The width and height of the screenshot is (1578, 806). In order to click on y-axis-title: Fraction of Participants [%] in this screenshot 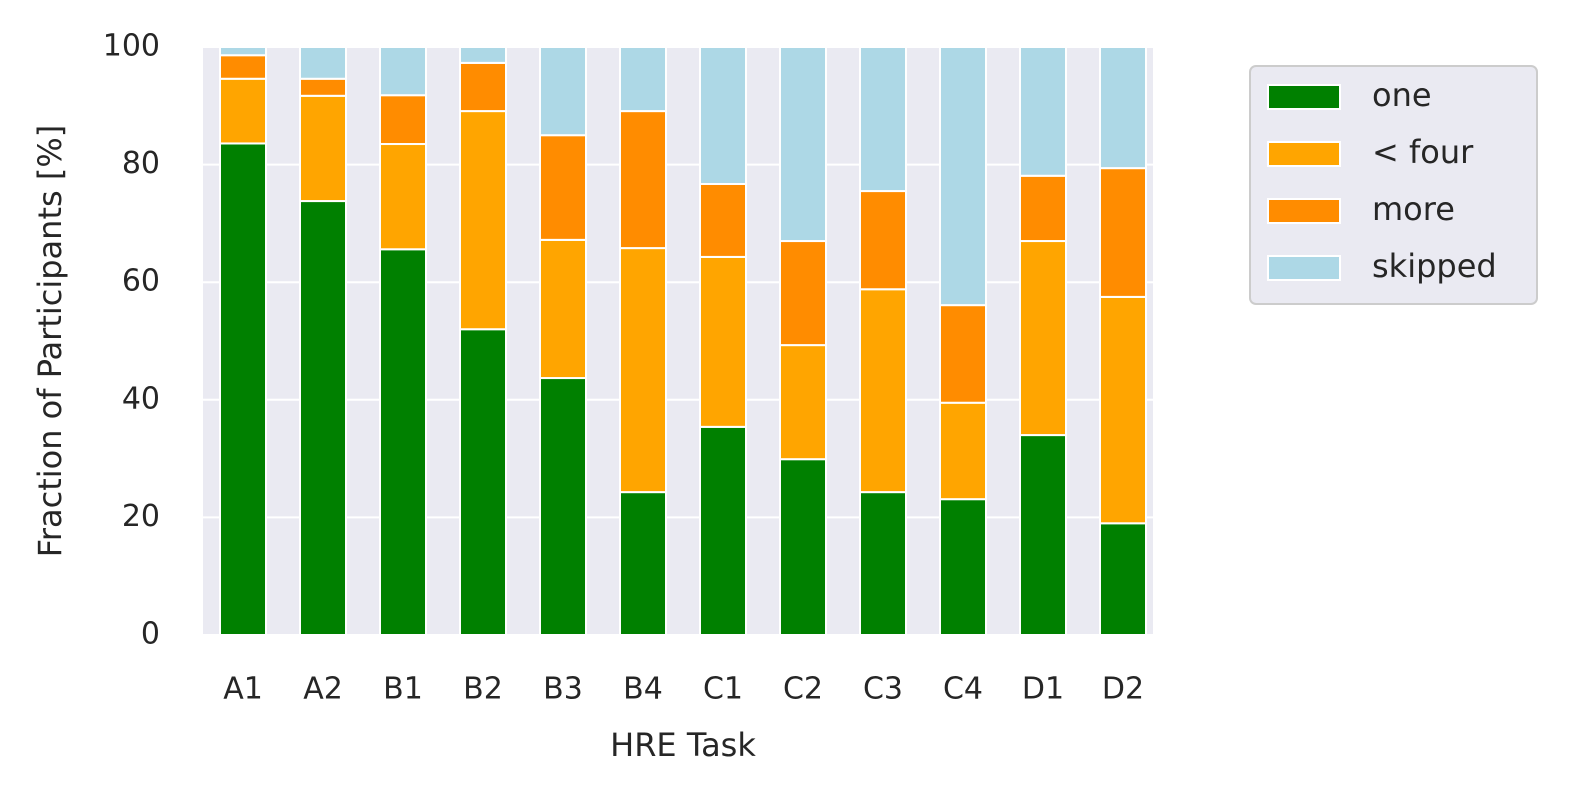, I will do `click(50, 341)`.